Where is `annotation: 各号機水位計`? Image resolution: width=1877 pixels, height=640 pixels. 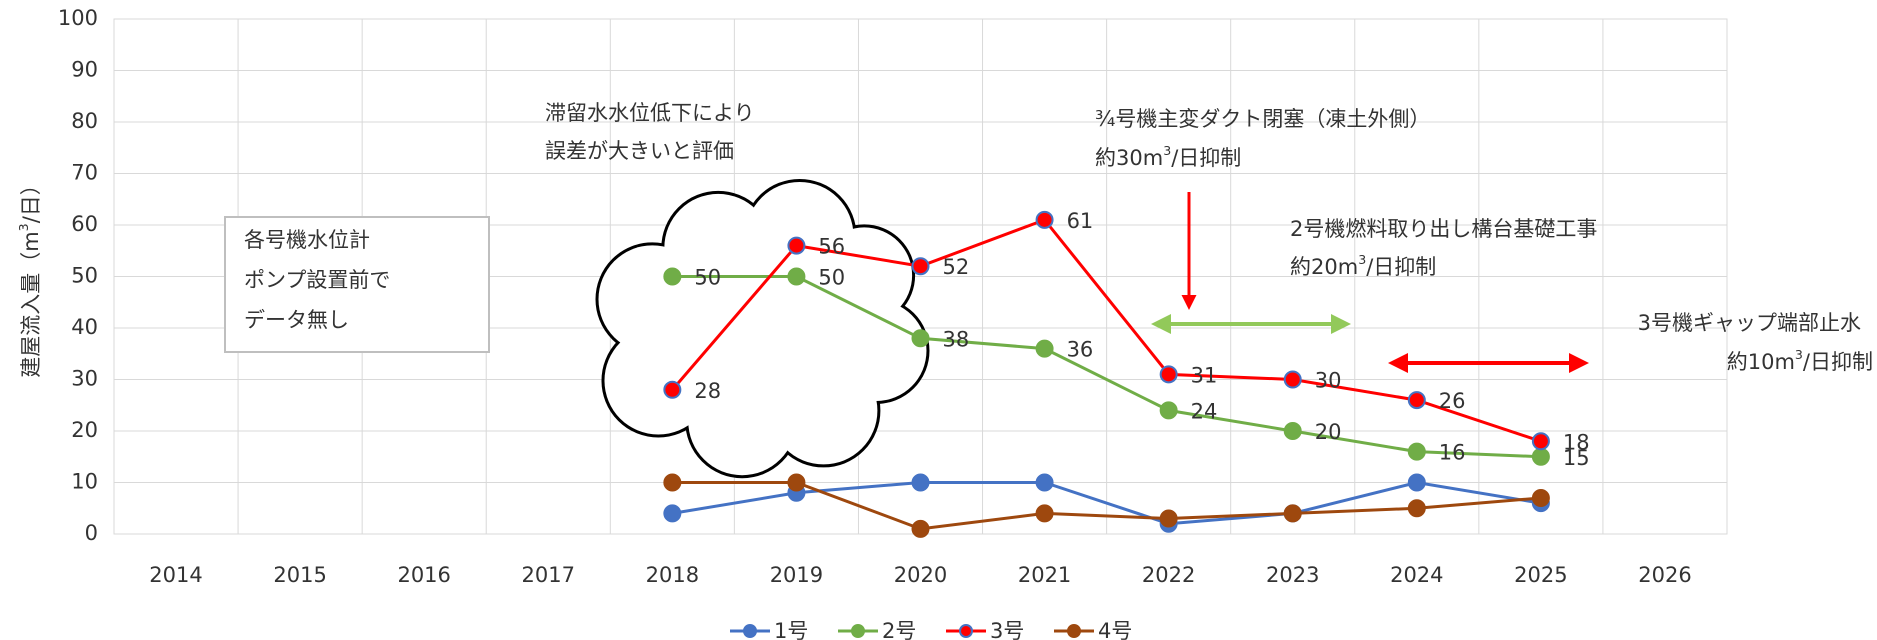 annotation: 各号機水位計 is located at coordinates (307, 240).